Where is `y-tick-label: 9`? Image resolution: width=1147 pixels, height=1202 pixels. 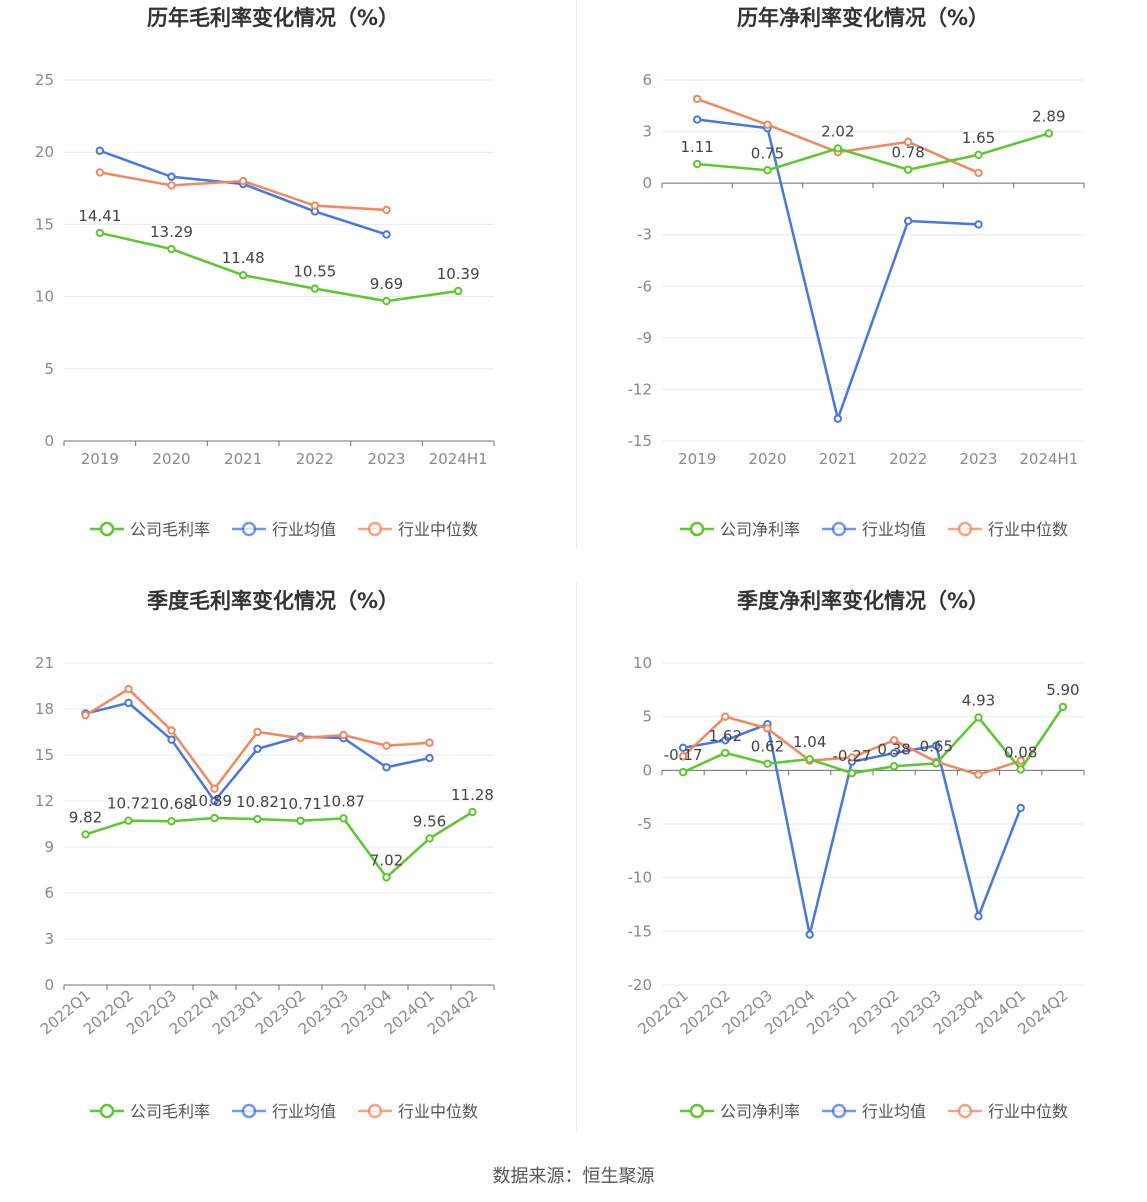 y-tick-label: 9 is located at coordinates (49, 847).